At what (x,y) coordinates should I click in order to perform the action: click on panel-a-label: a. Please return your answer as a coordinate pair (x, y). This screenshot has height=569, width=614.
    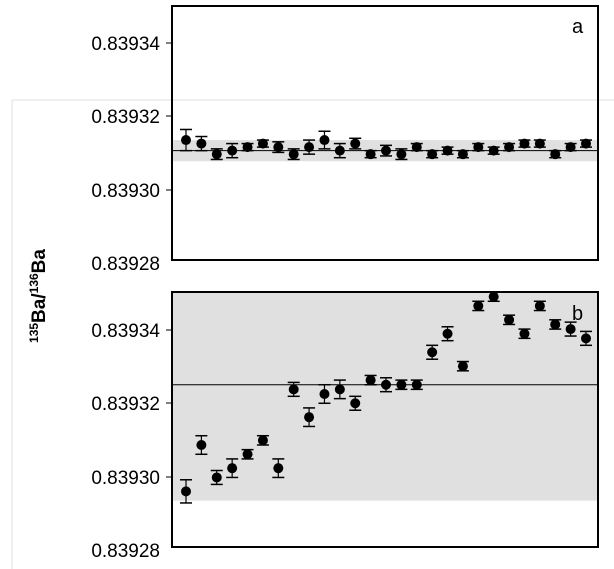
    Looking at the image, I should click on (578, 27).